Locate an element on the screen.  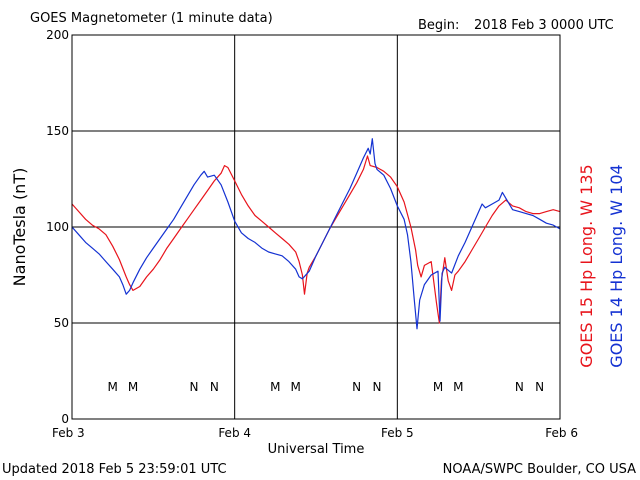
x-axis-ticks: Feb 3 Feb 4 Feb 5 Feb 6 is located at coordinates (315, 433).